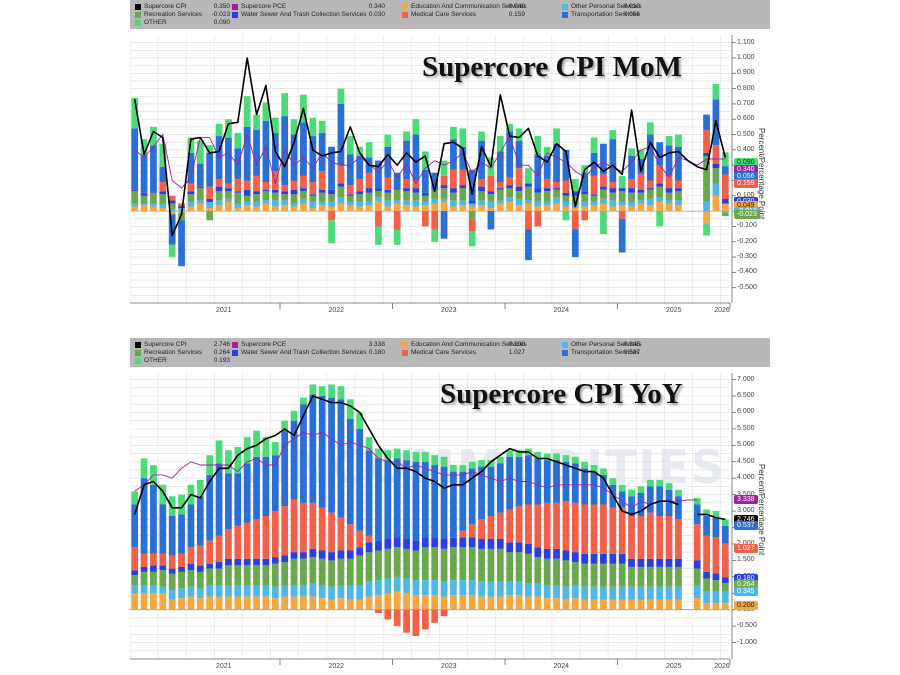 The height and width of the screenshot is (675, 900). Describe the element at coordinates (405, 6) in the screenshot. I see `legend-swatch` at that location.